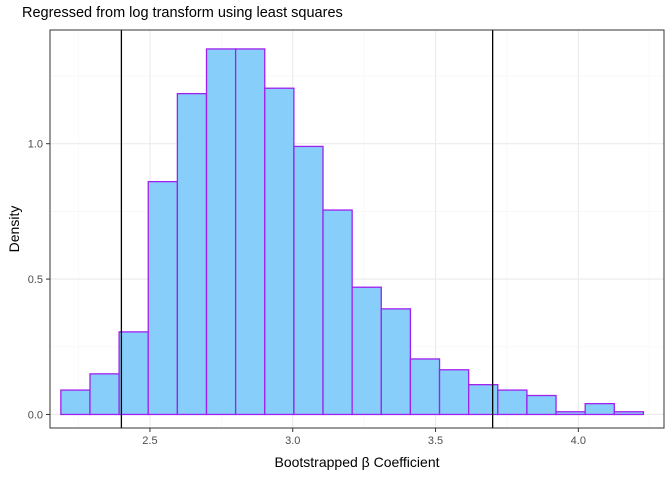 This screenshot has width=672, height=480. What do you see at coordinates (14, 229) in the screenshot?
I see `y-axis-title: Density` at bounding box center [14, 229].